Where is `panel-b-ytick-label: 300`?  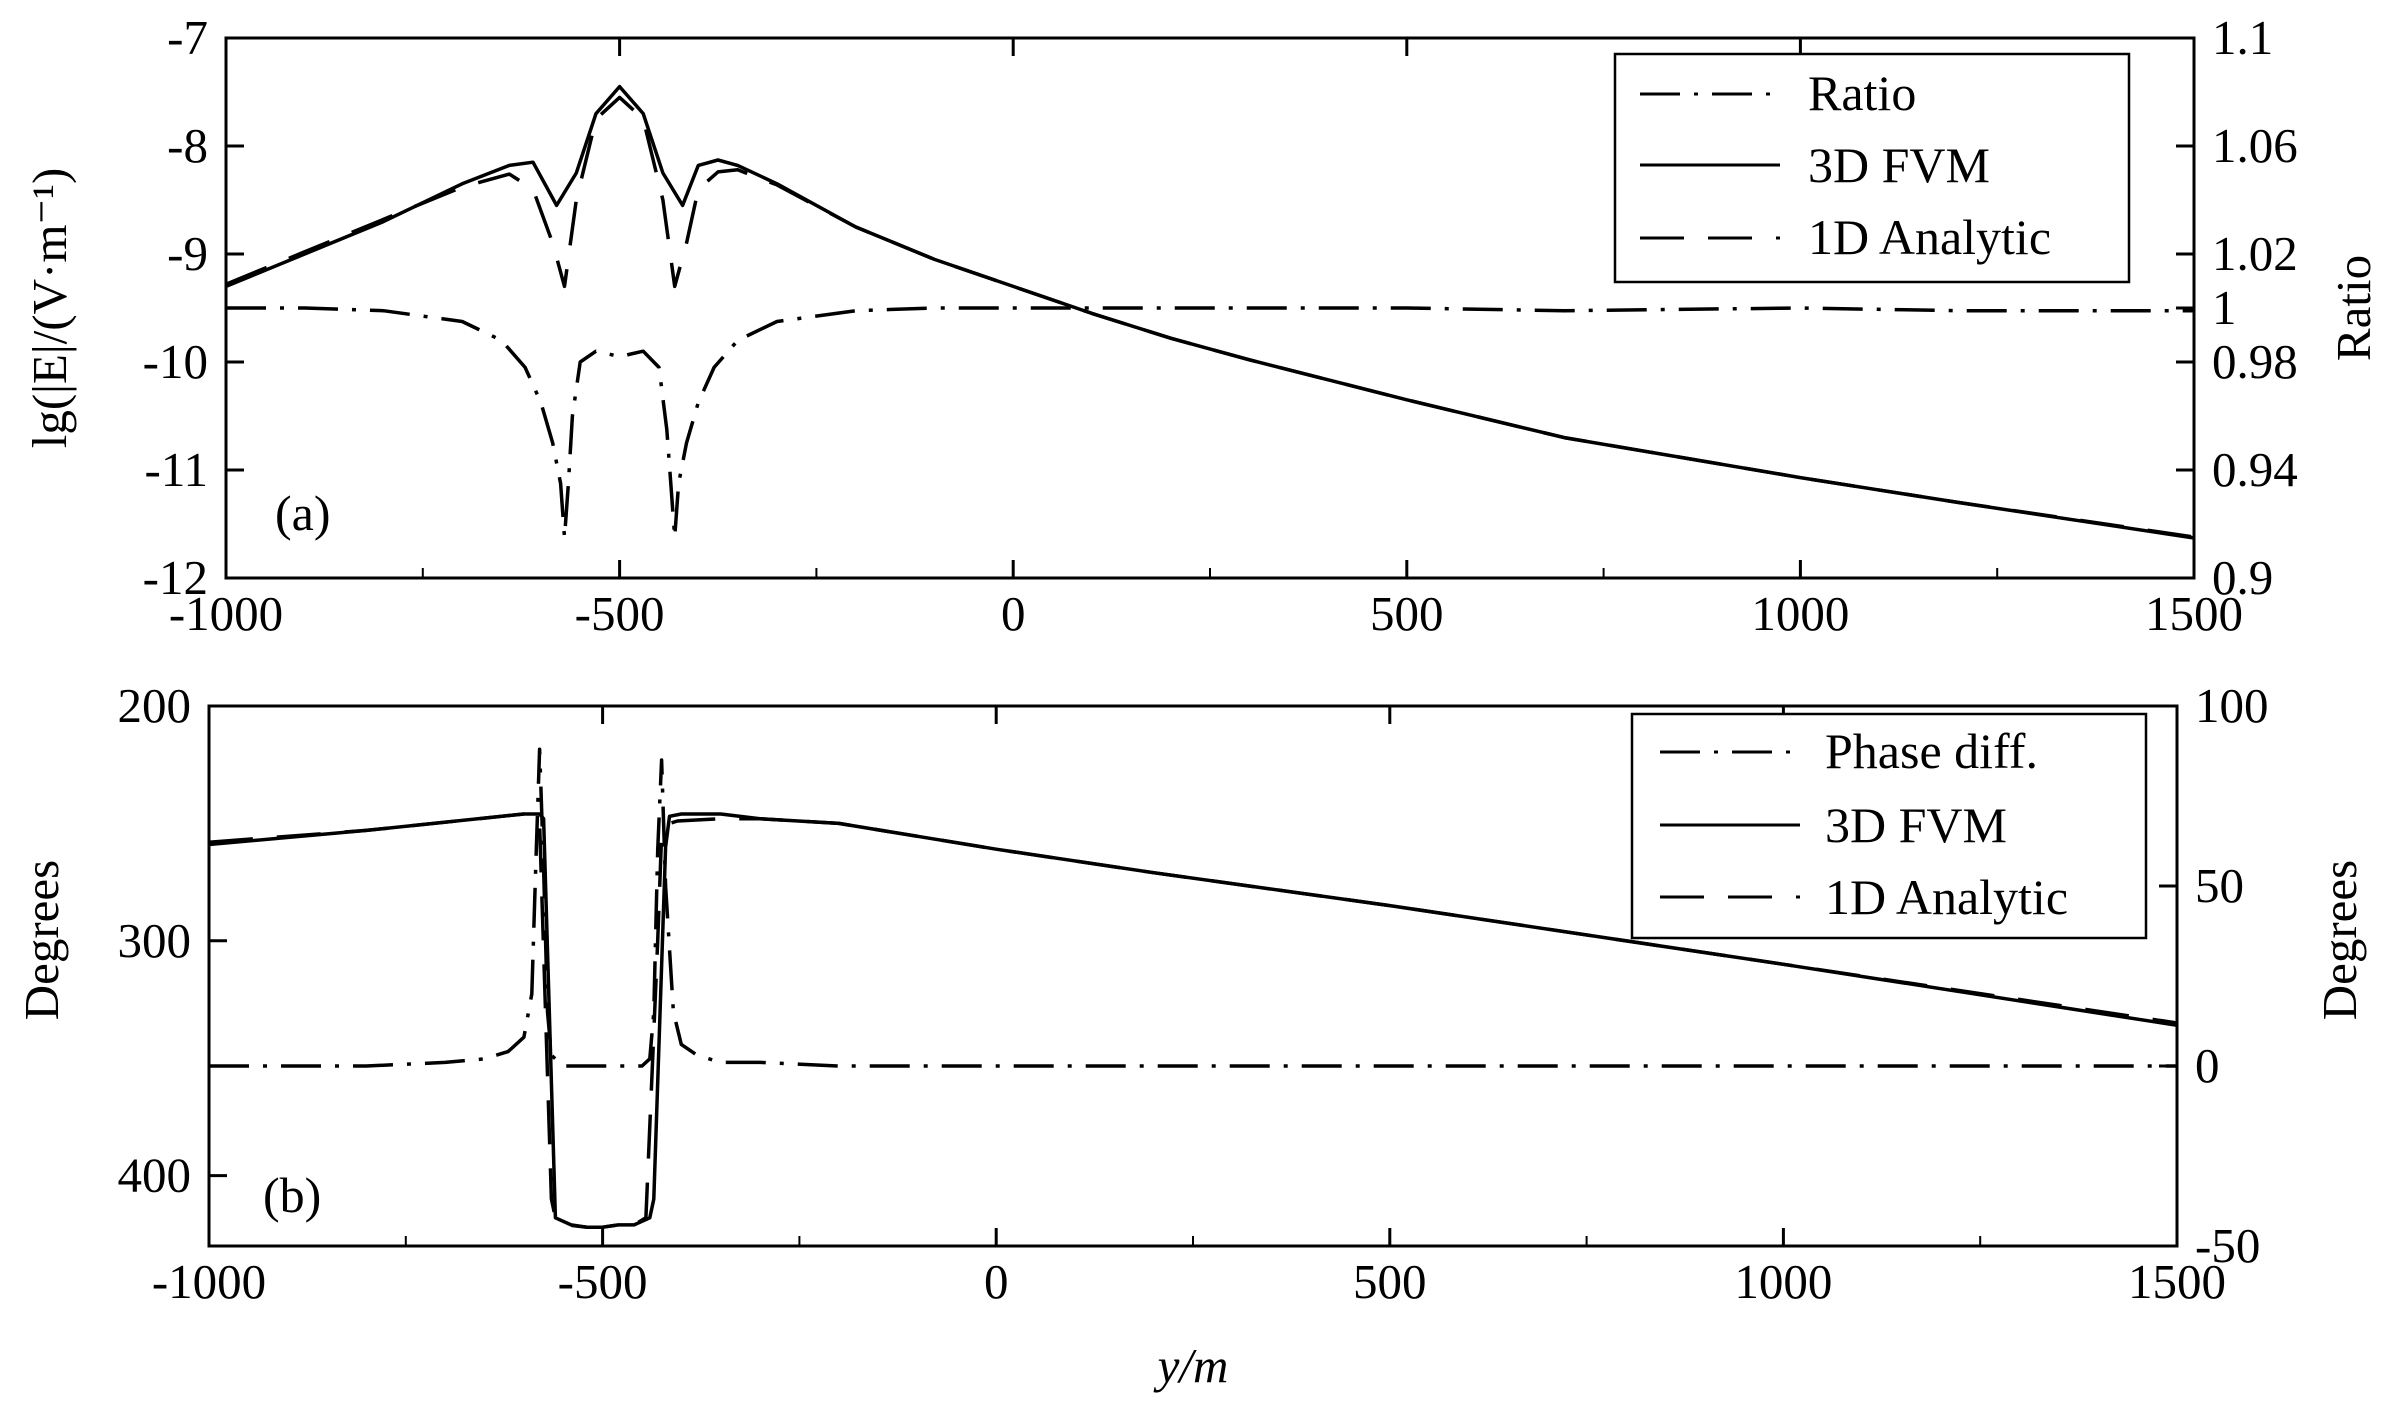 panel-b-ytick-label: 300 is located at coordinates (155, 940).